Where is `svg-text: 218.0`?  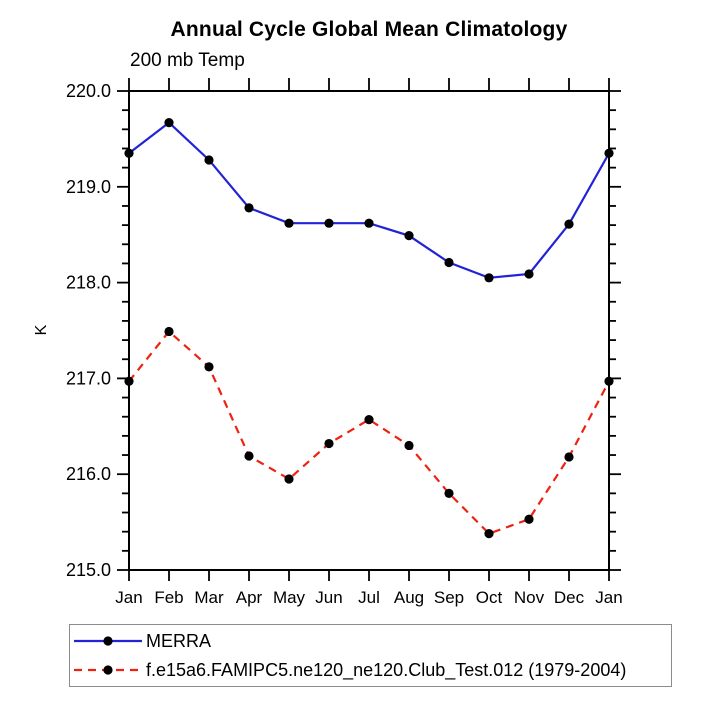 svg-text: 218.0 is located at coordinates (88, 283).